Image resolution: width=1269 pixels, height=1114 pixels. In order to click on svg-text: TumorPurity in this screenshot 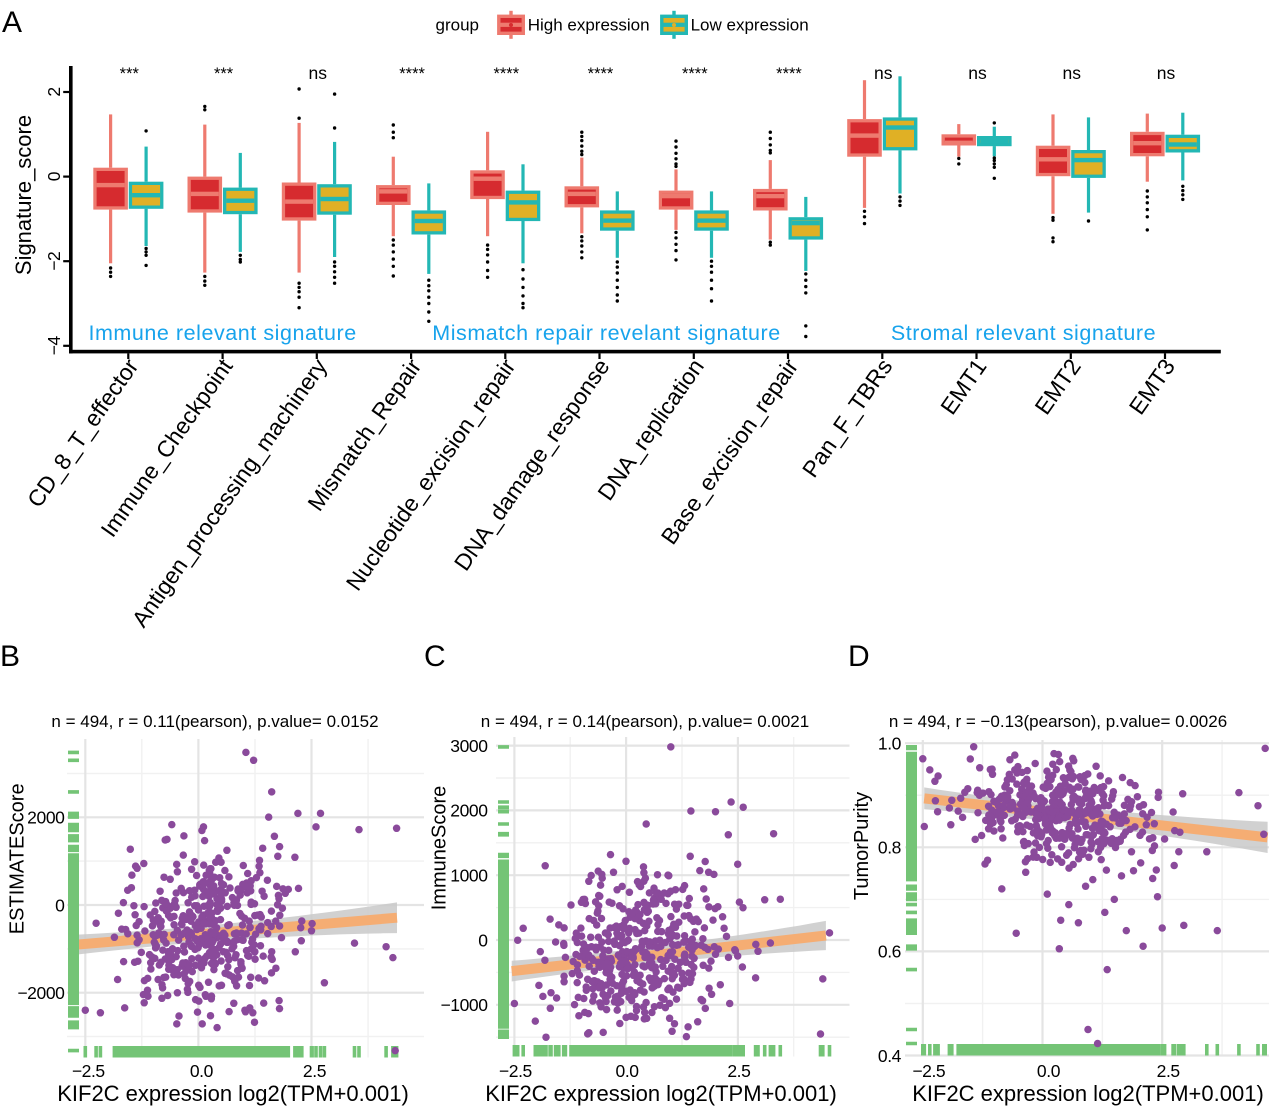, I will do `click(862, 846)`.